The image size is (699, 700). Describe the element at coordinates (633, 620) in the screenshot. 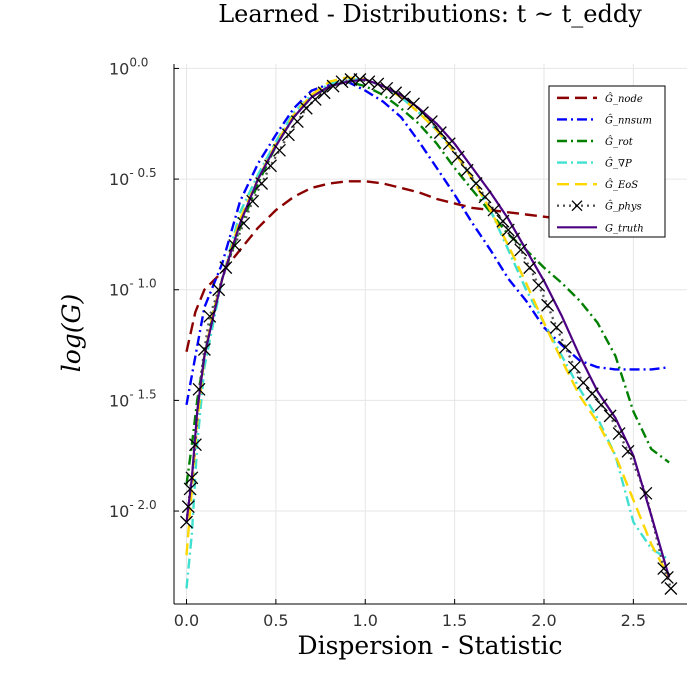

I see `x-tick-label: 2.5` at that location.